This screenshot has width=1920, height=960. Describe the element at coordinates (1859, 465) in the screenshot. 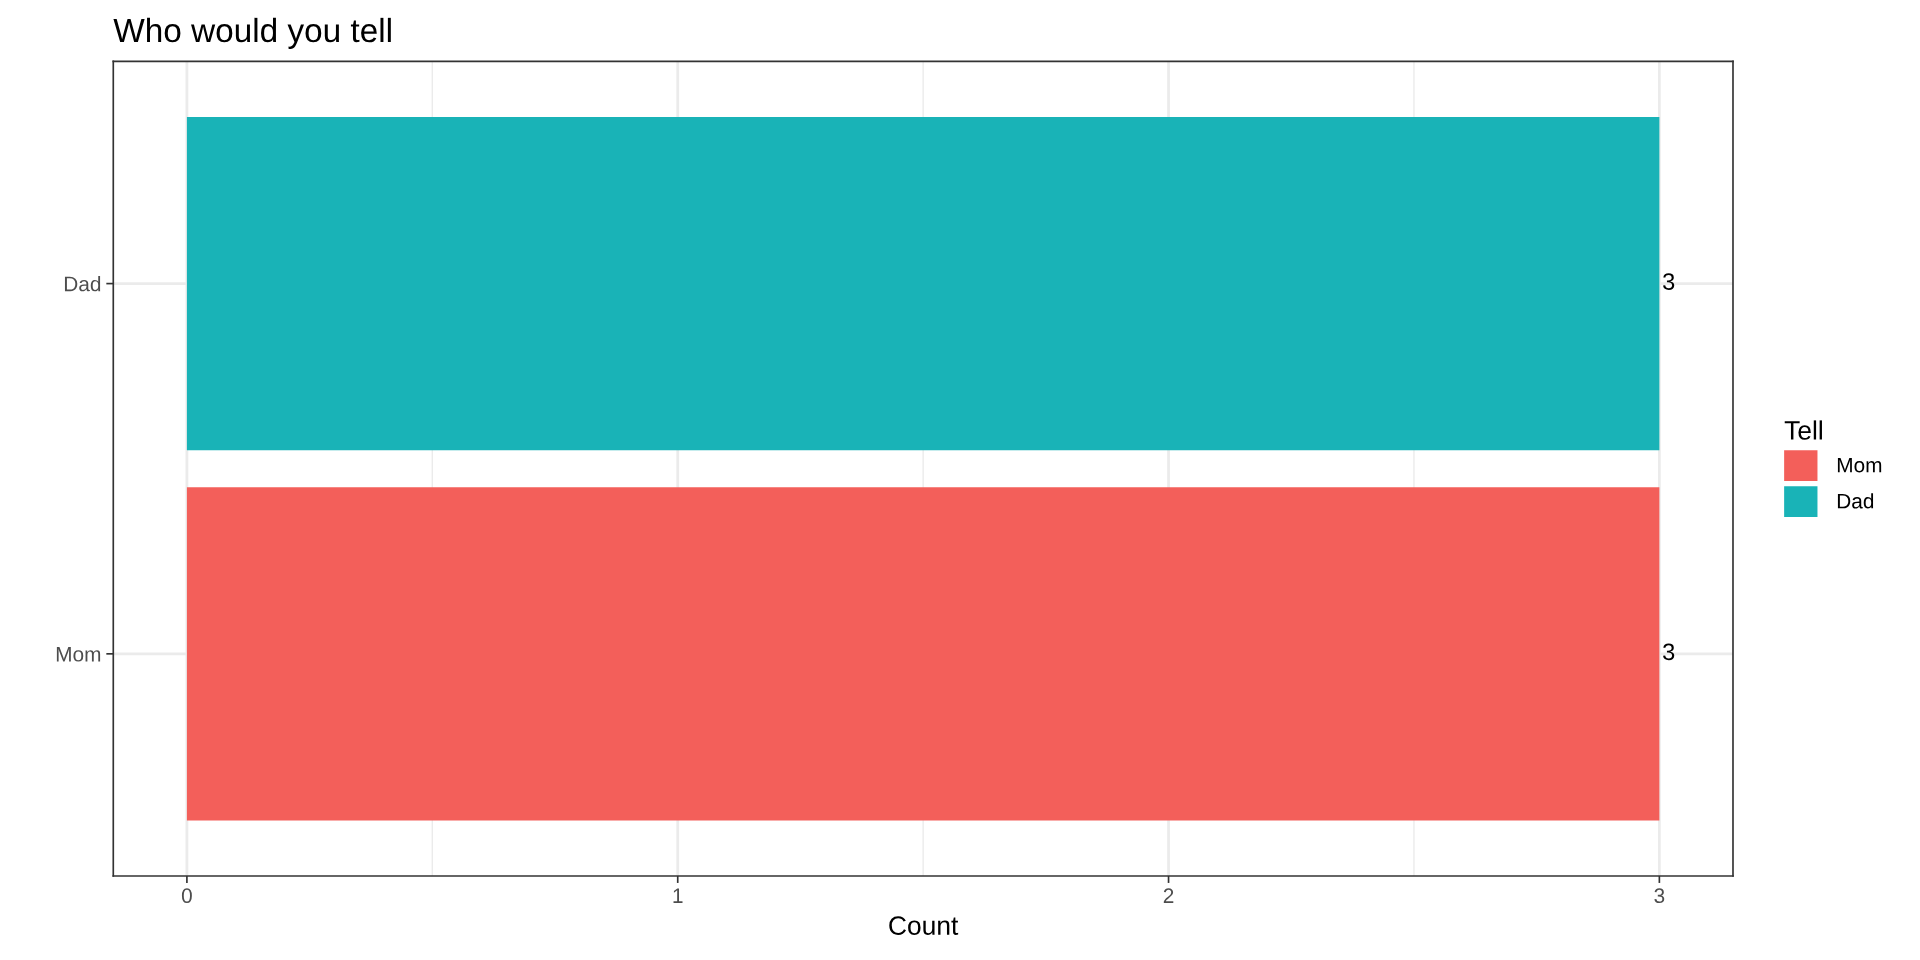

I see `legend-label: Mom` at that location.